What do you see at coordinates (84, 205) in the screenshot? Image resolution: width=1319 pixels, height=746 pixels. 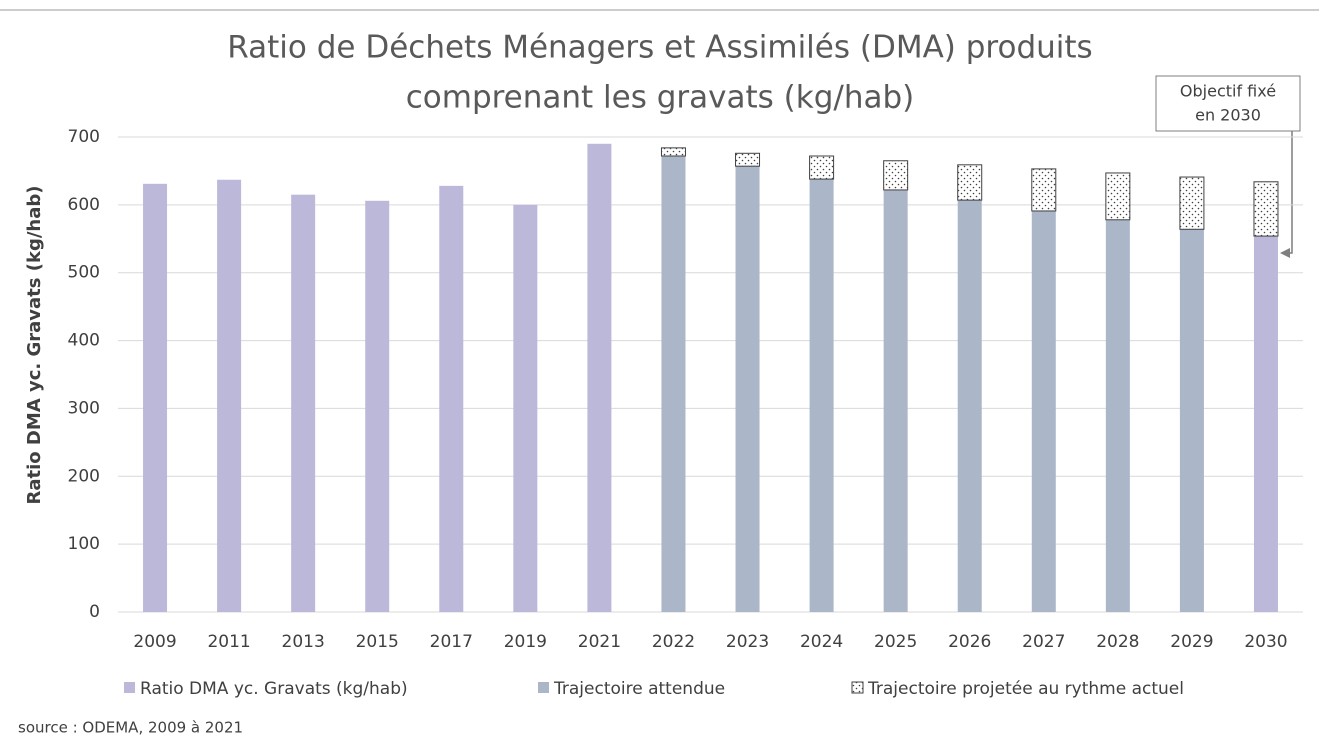 I see `y-tick-label: 600` at bounding box center [84, 205].